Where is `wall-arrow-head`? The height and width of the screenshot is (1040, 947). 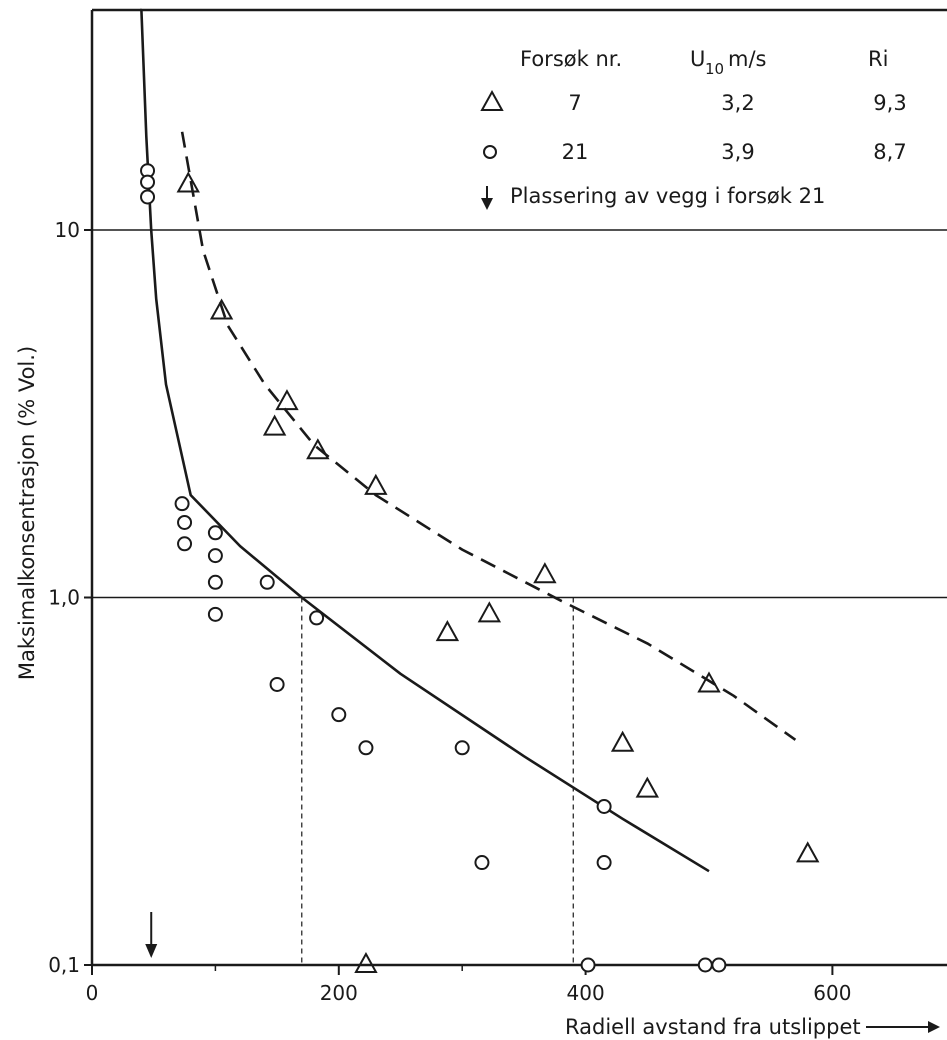
wall-arrow-head is located at coordinates (151, 951).